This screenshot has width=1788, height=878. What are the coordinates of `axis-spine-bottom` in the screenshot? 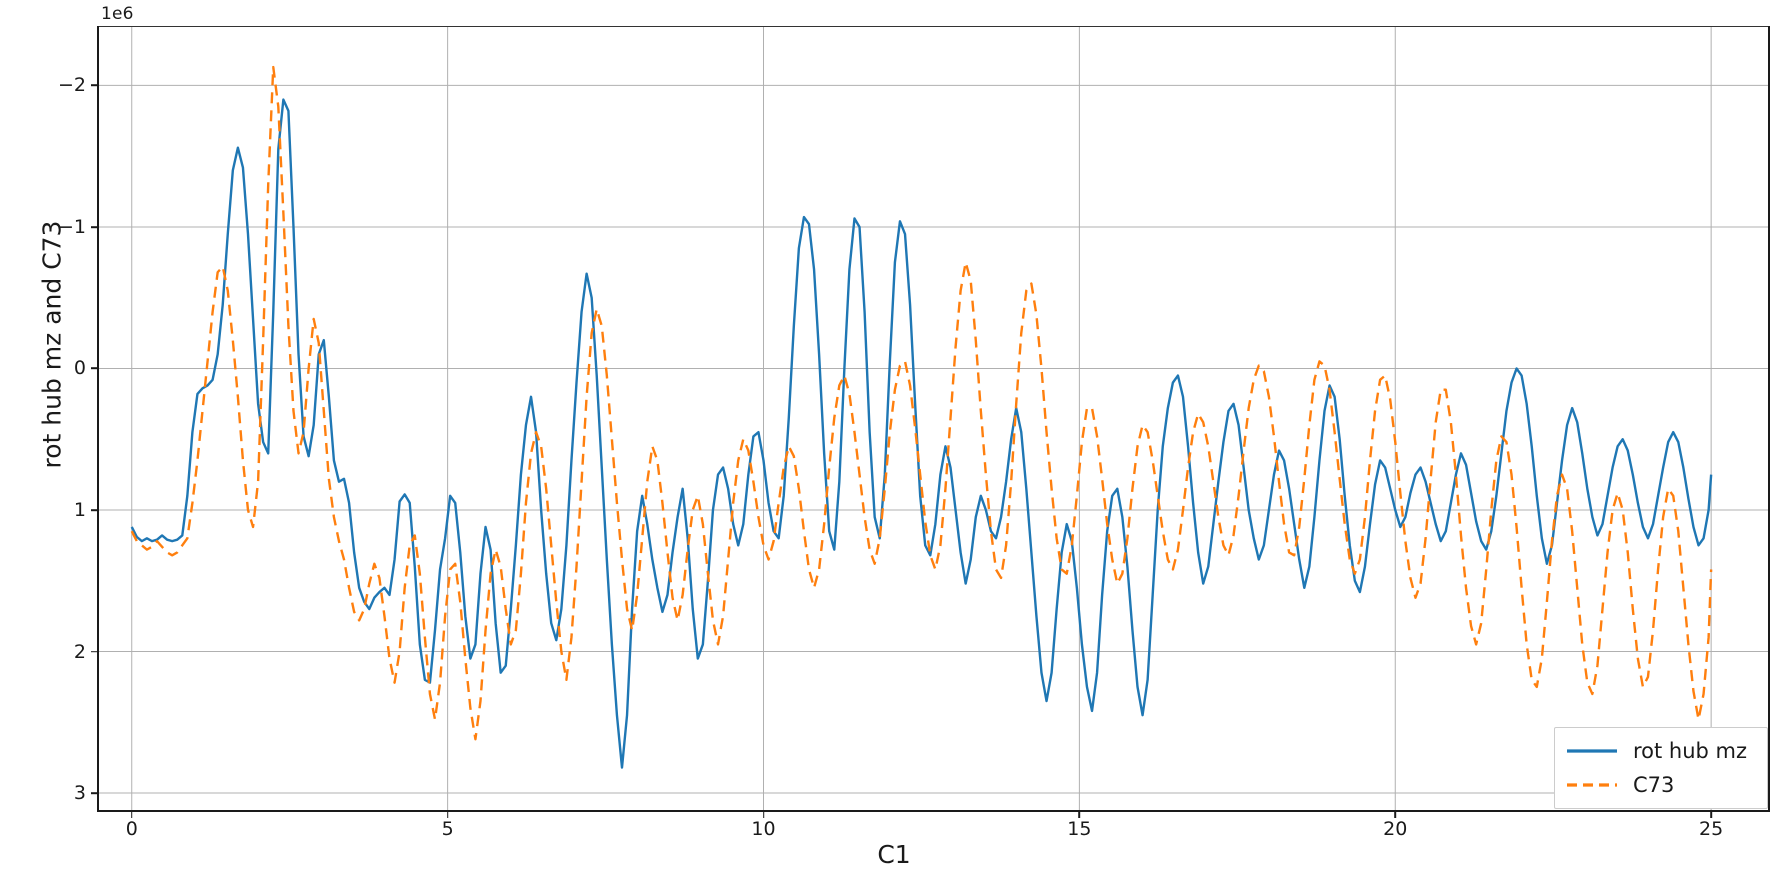 It's located at (933, 811).